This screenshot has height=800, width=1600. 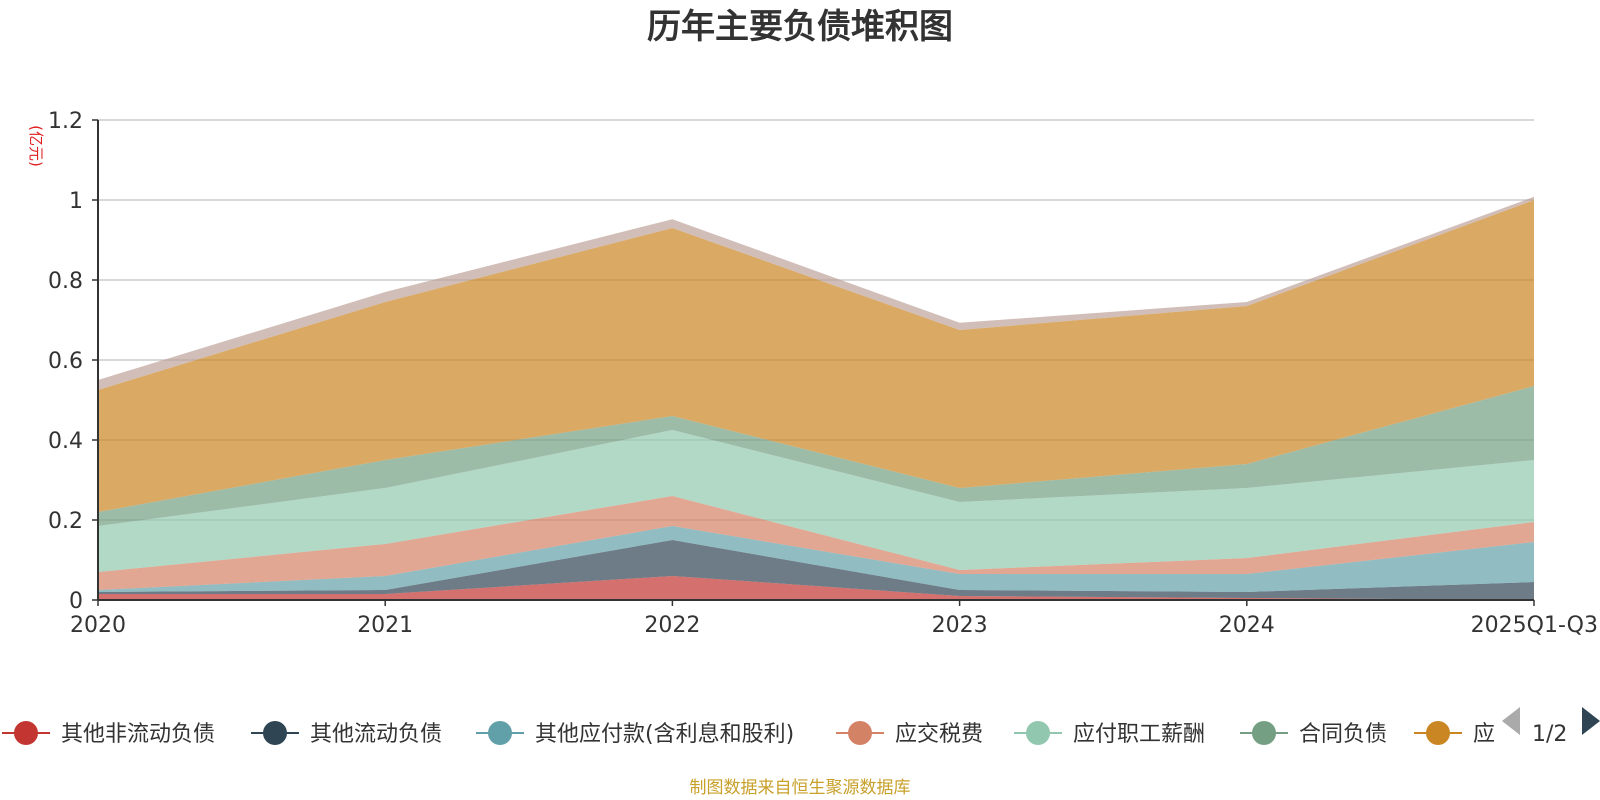 I want to click on x-axis-ticks: 2020 2021 2022 2023 2024 2025Q1-Q3, so click(x=834, y=619).